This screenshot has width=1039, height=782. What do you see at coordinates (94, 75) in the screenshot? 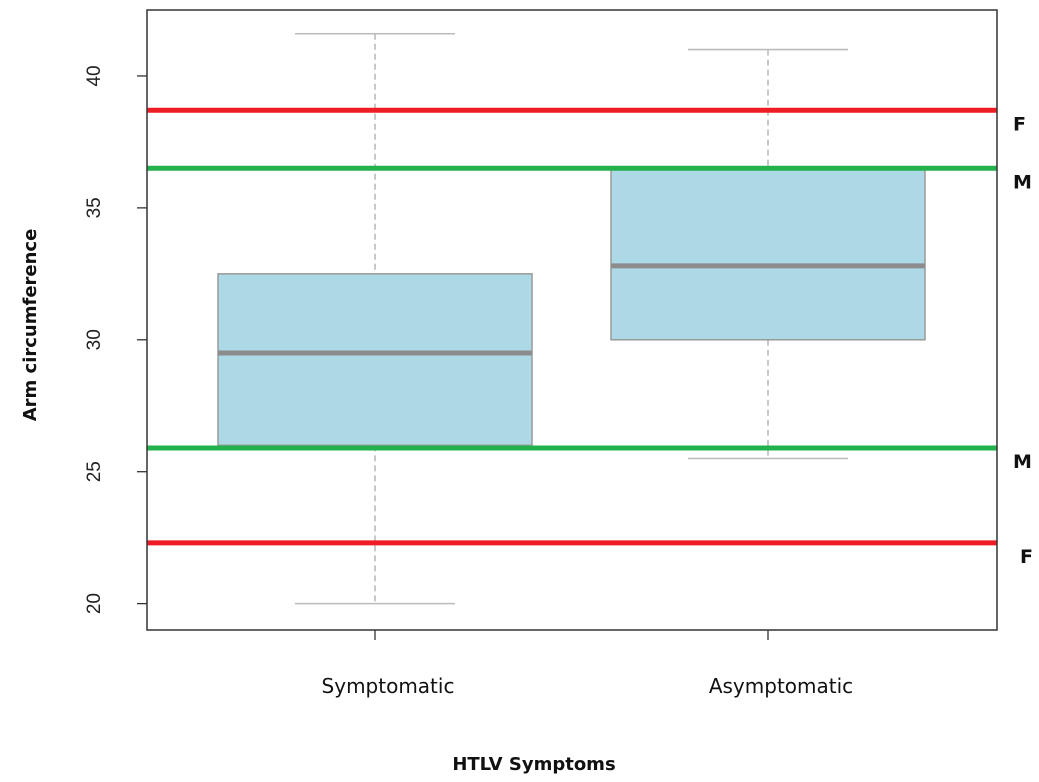
I see `y-tick-label: 40` at bounding box center [94, 75].